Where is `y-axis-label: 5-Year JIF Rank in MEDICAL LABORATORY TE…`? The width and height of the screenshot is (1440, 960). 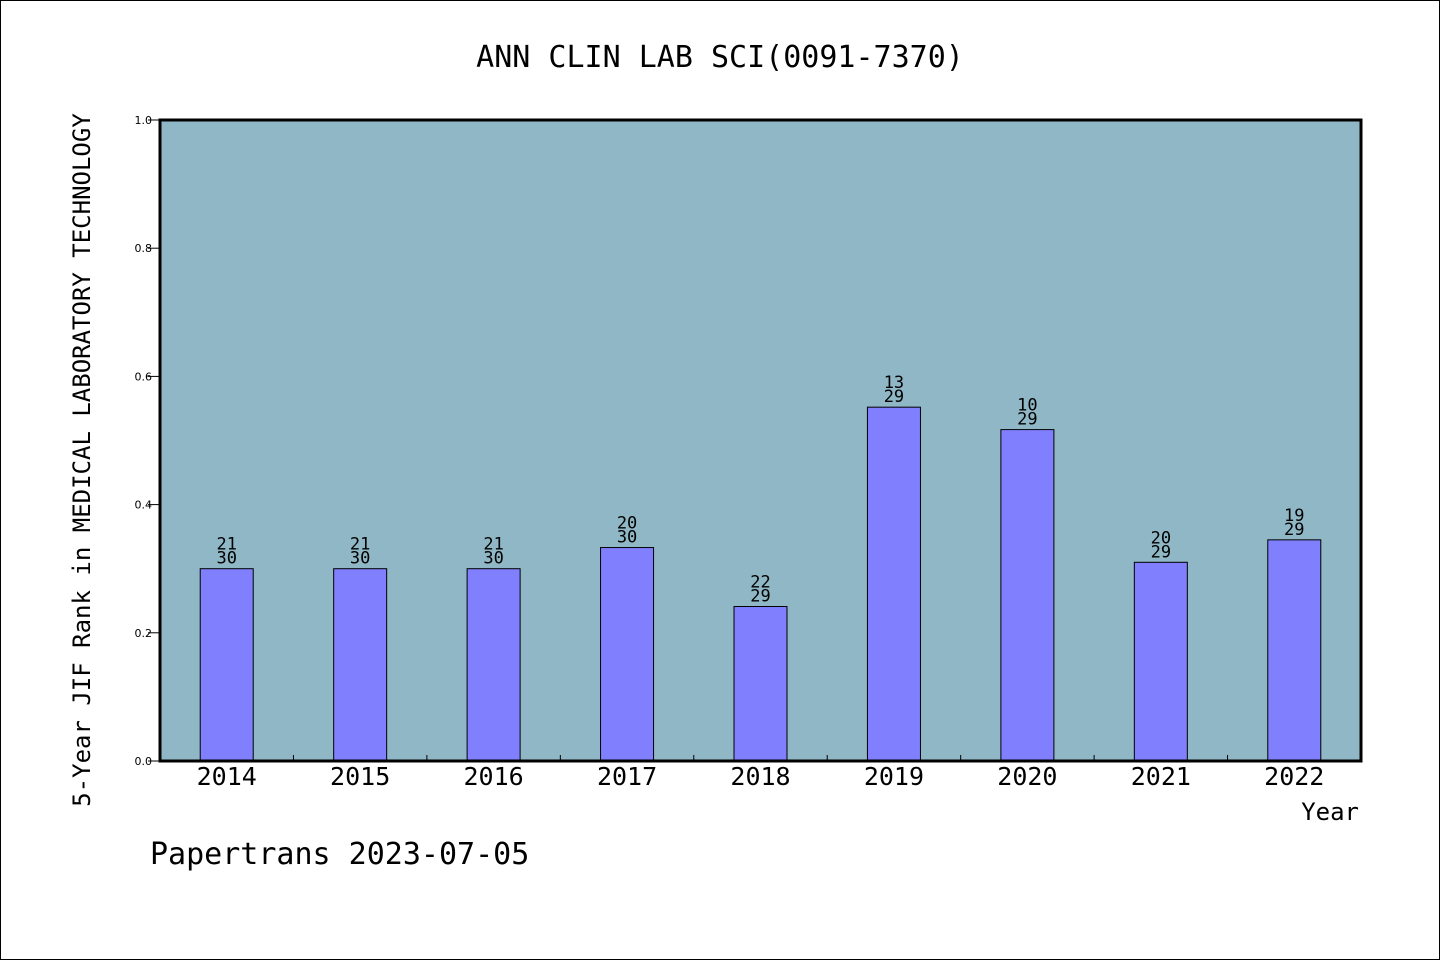
y-axis-label: 5-Year JIF Rank in MEDICAL LABORATORY TE… is located at coordinates (82, 460).